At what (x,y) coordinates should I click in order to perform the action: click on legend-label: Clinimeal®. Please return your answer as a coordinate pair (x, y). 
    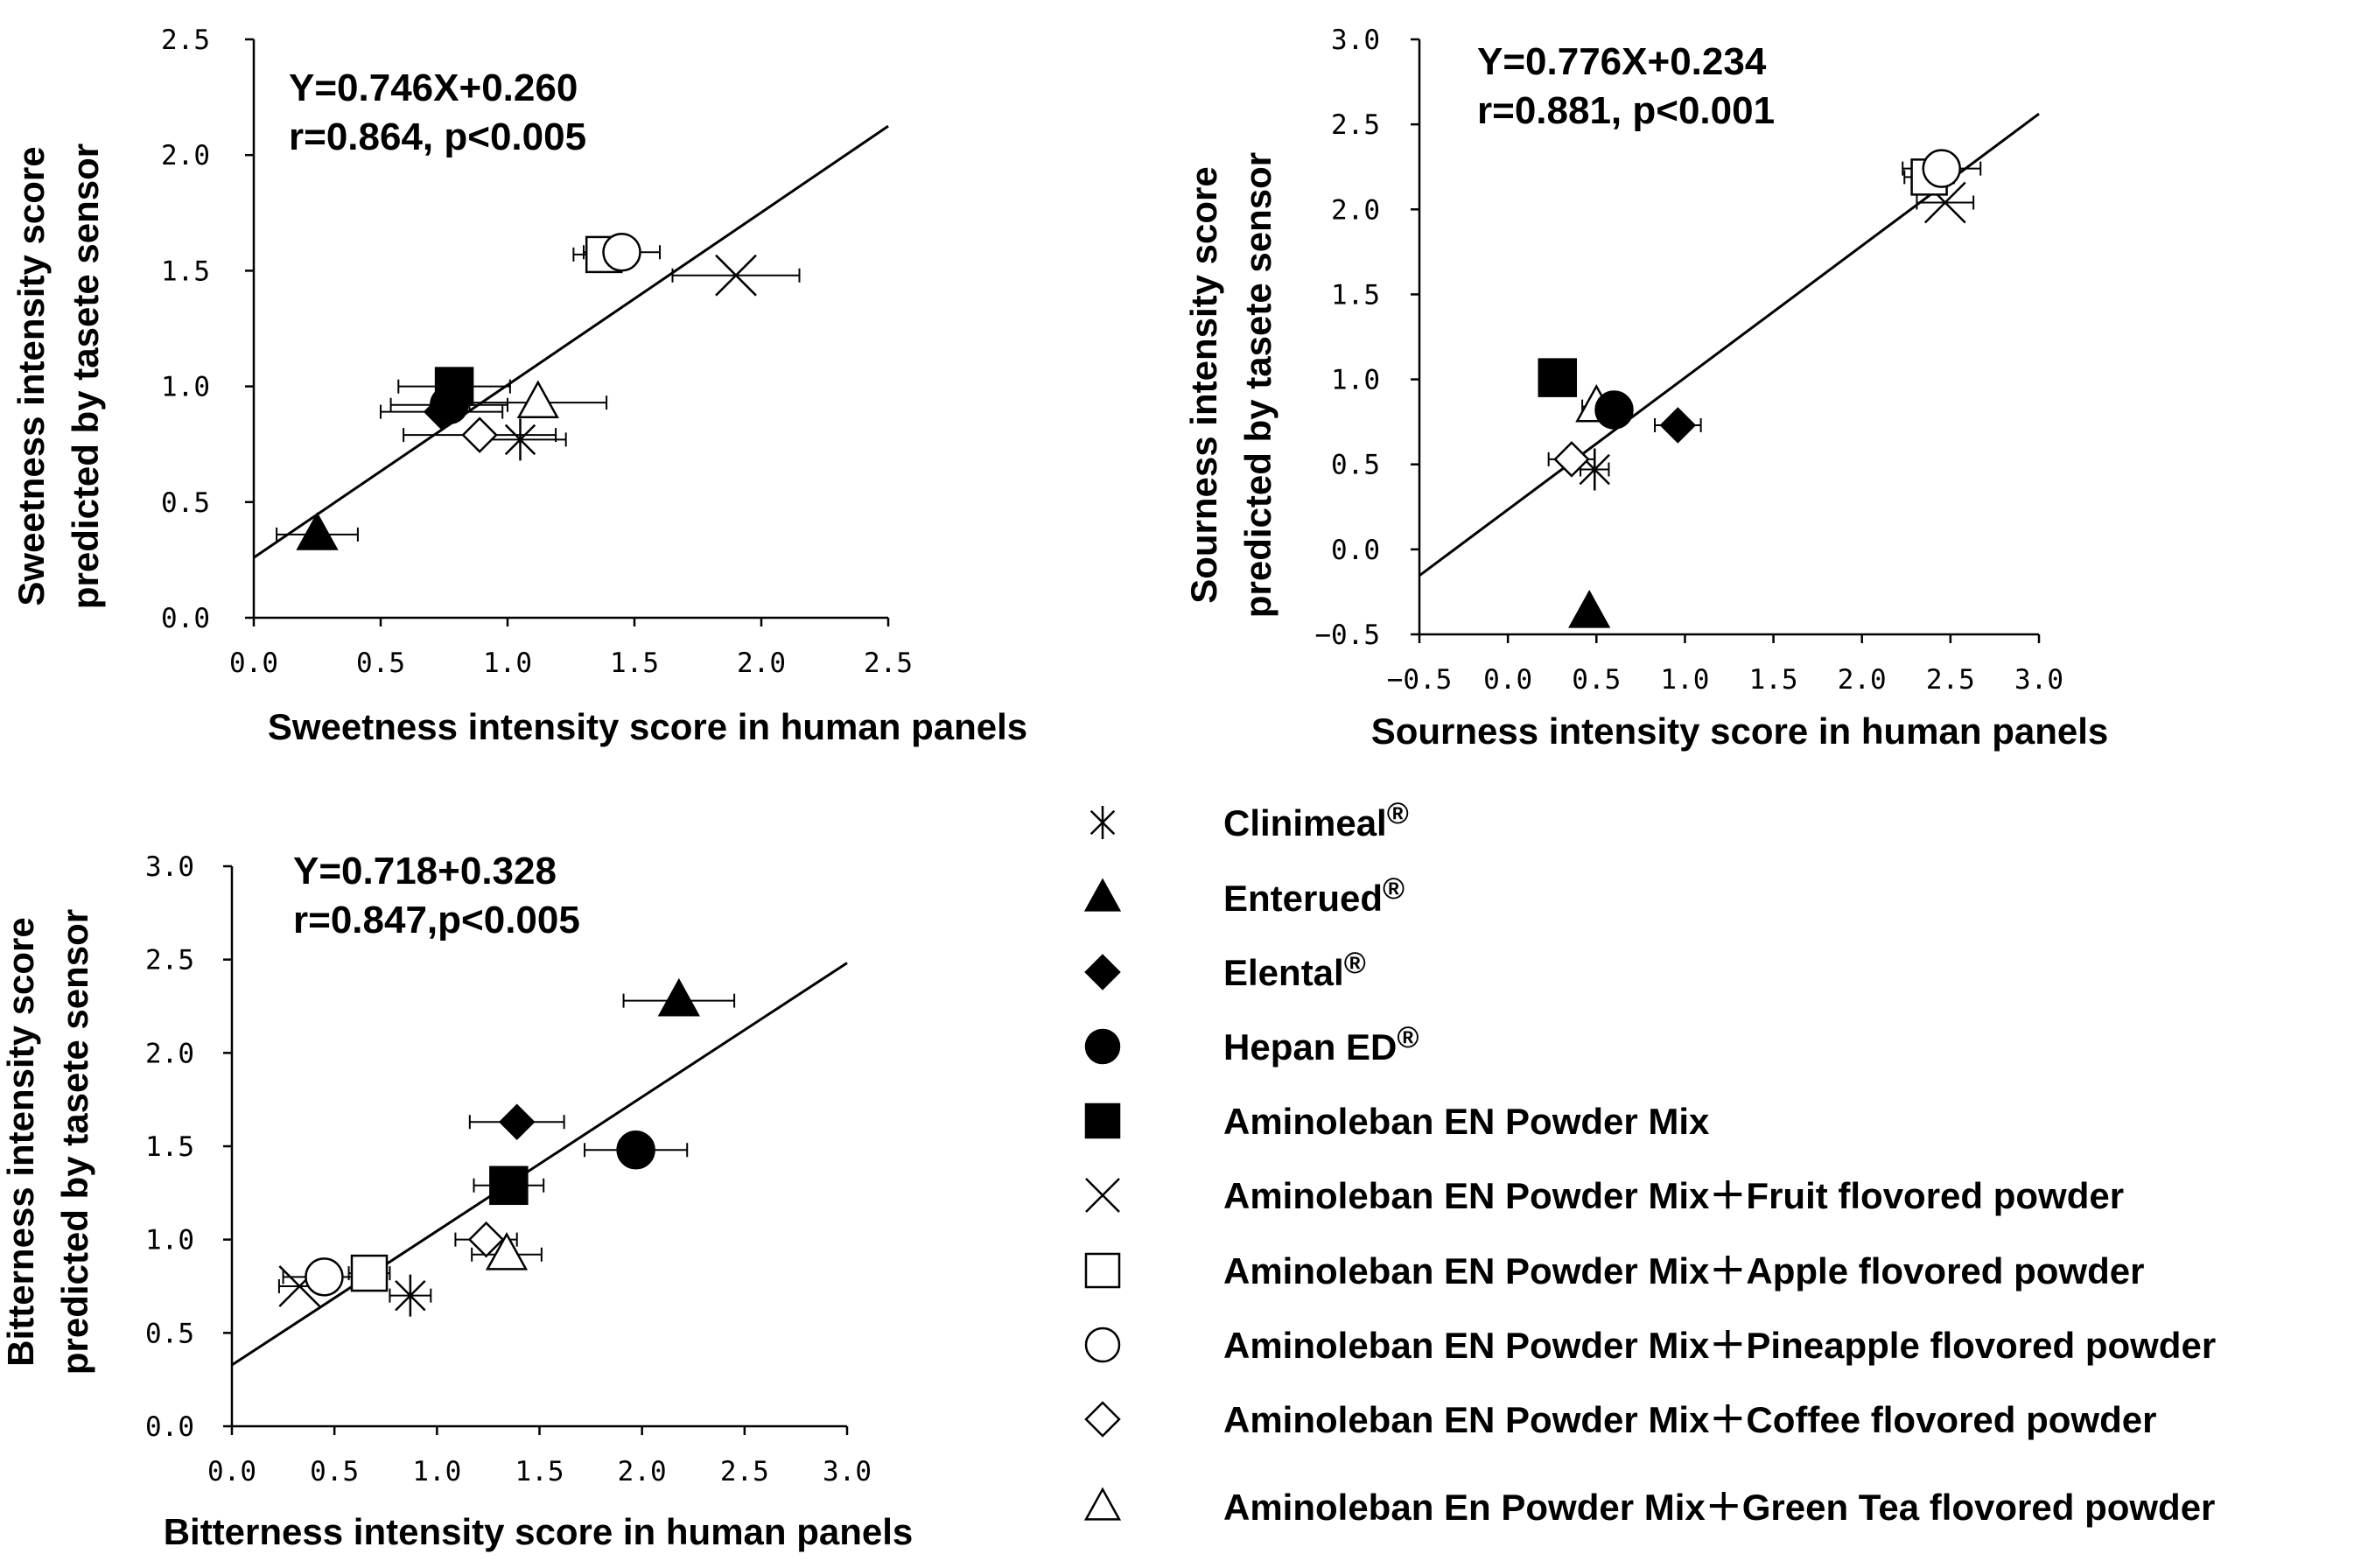
    Looking at the image, I should click on (1316, 820).